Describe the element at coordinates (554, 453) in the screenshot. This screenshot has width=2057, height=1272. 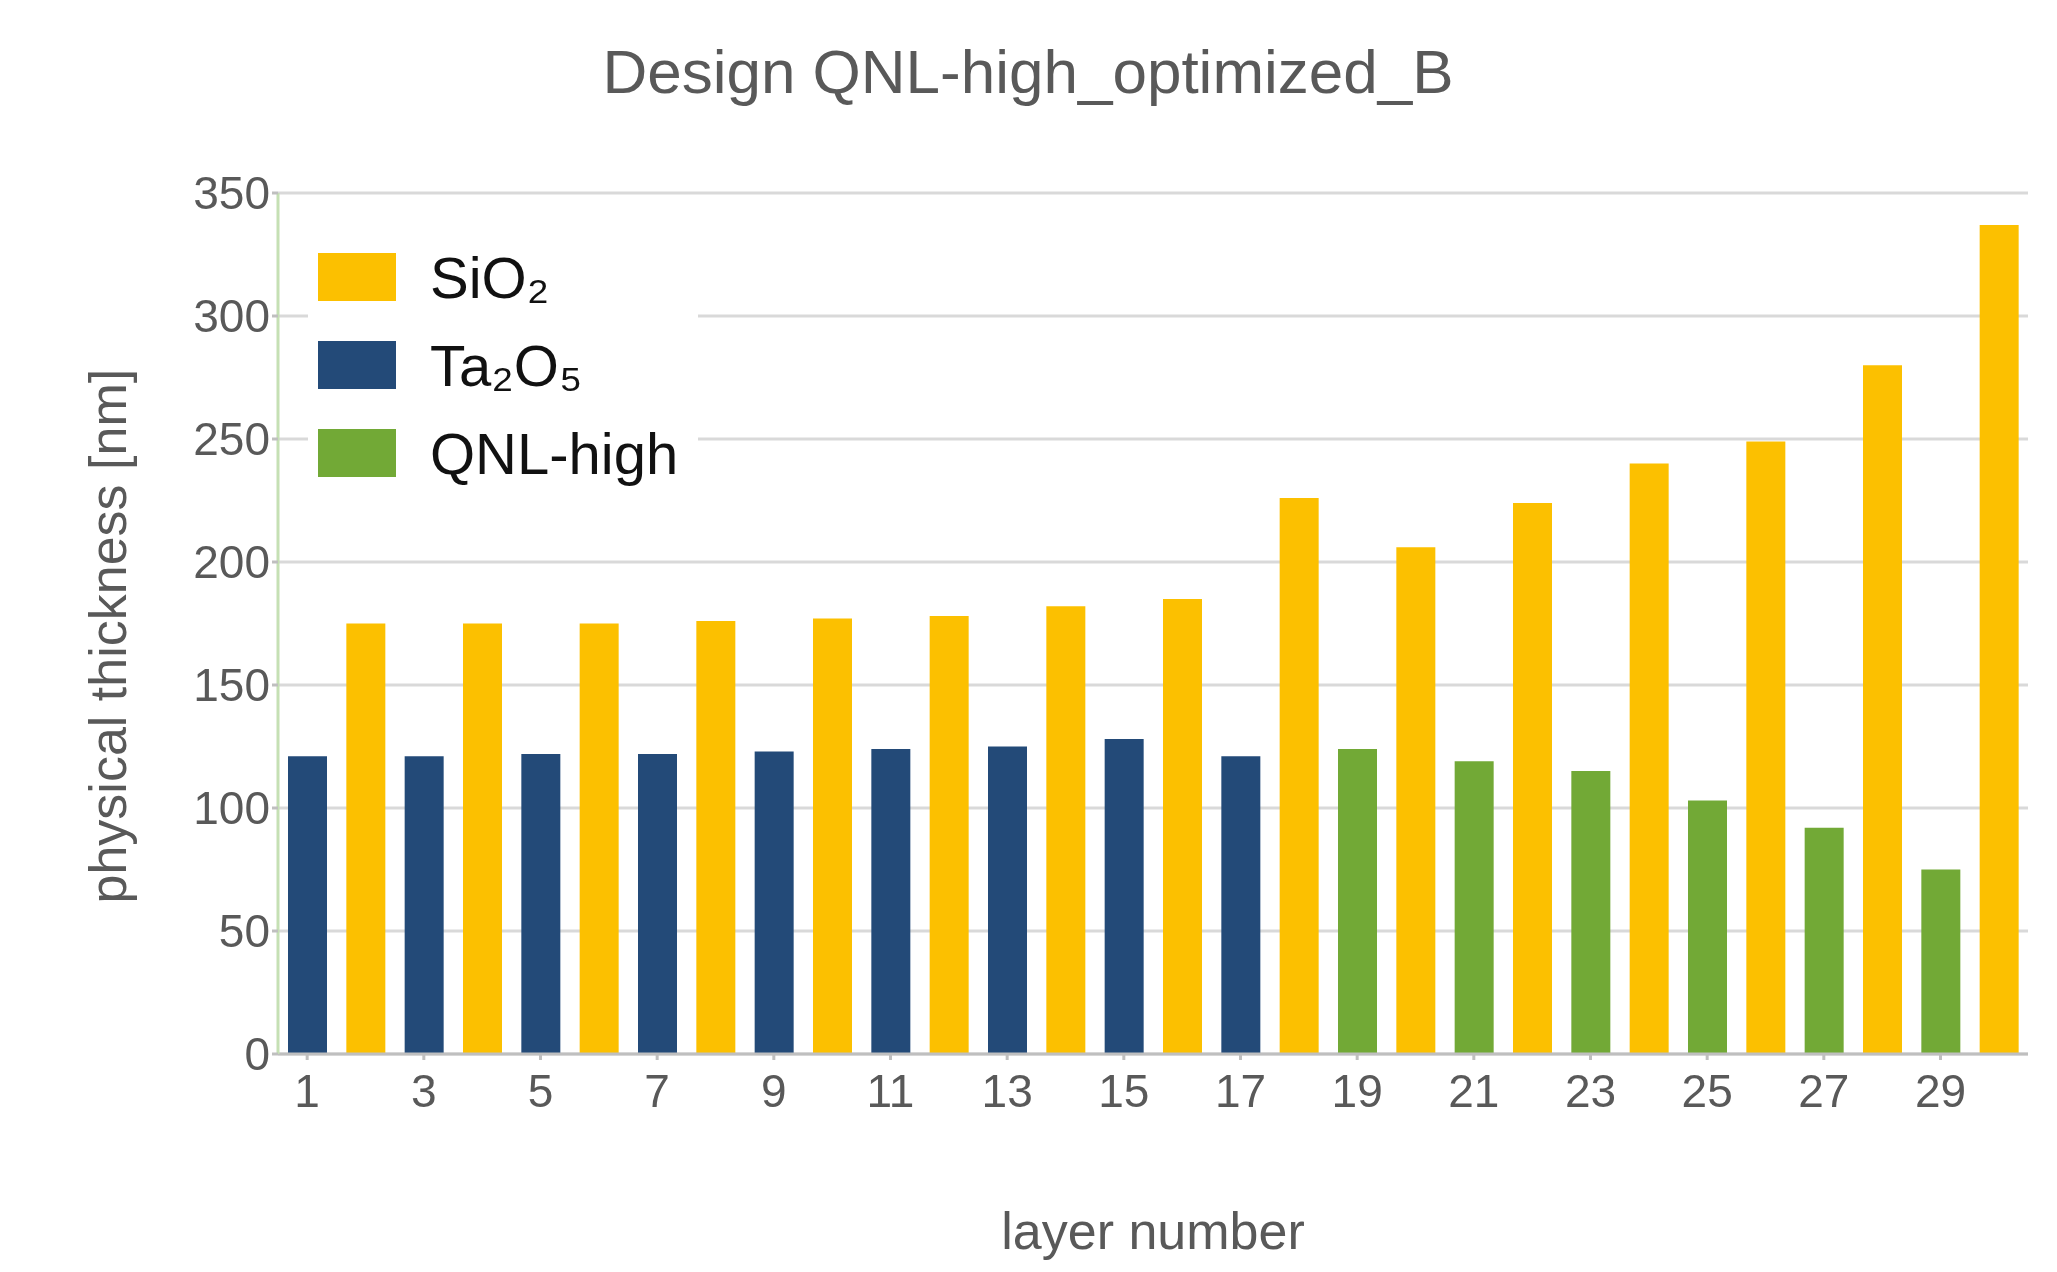
I see `legend-label: QNL-high` at that location.